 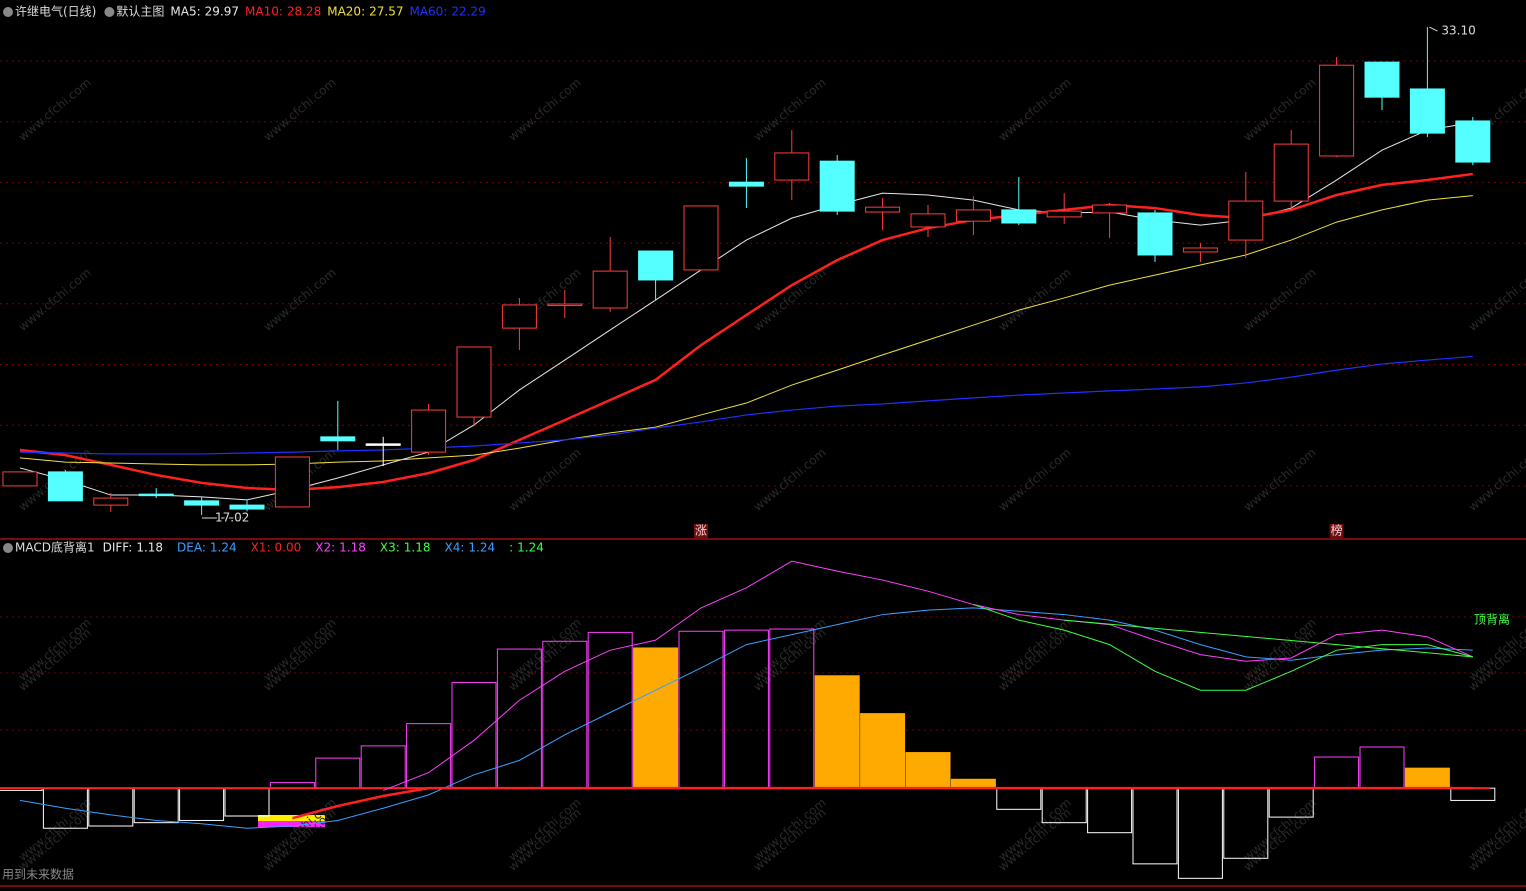 What do you see at coordinates (455, 548) in the screenshot?
I see `legend-name: X4:` at bounding box center [455, 548].